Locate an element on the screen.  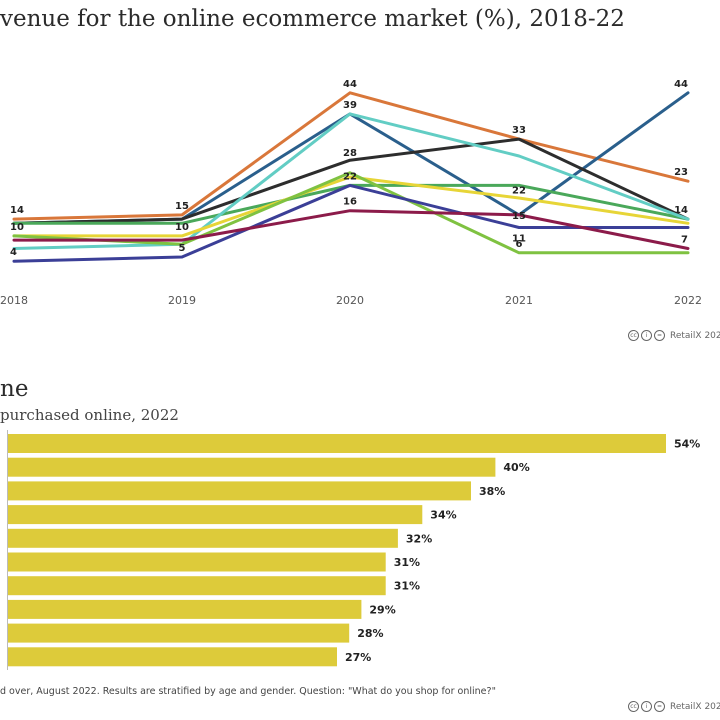
bar-value-label: 38% is located at coordinates (492, 491).